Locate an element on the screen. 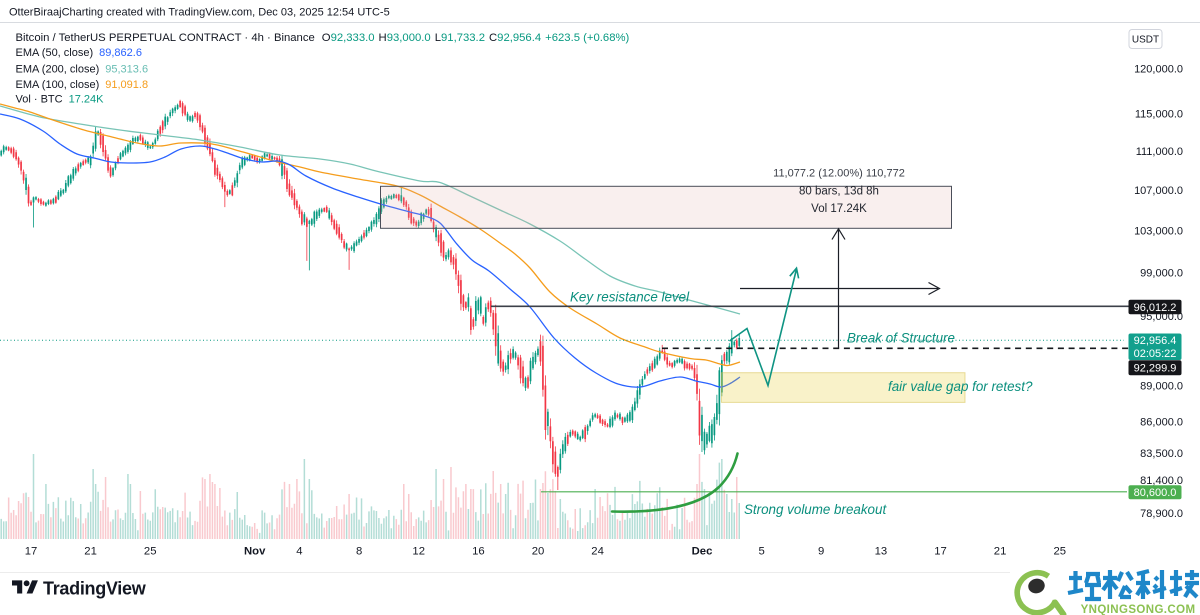 The width and height of the screenshot is (1200, 615). svg-text: 16 is located at coordinates (478, 552).